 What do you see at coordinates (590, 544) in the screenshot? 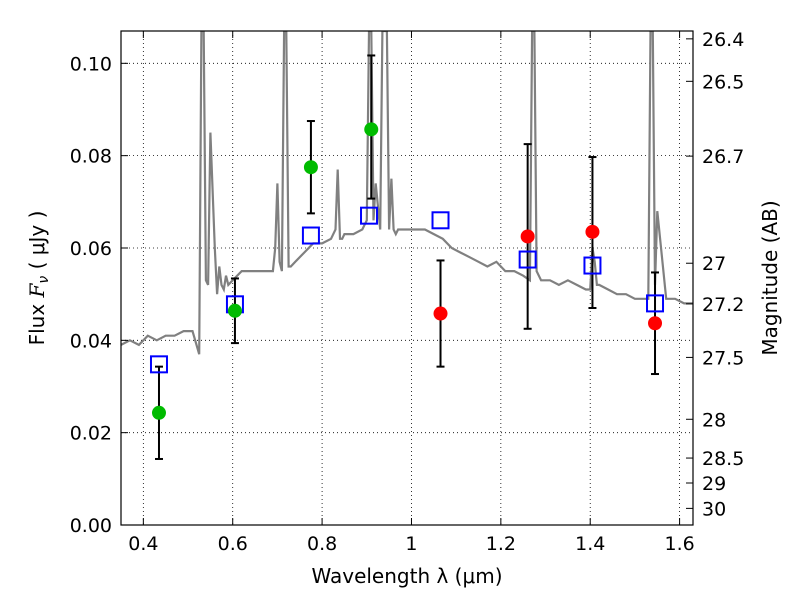
I see `x-tick-label: 1.4` at bounding box center [590, 544].